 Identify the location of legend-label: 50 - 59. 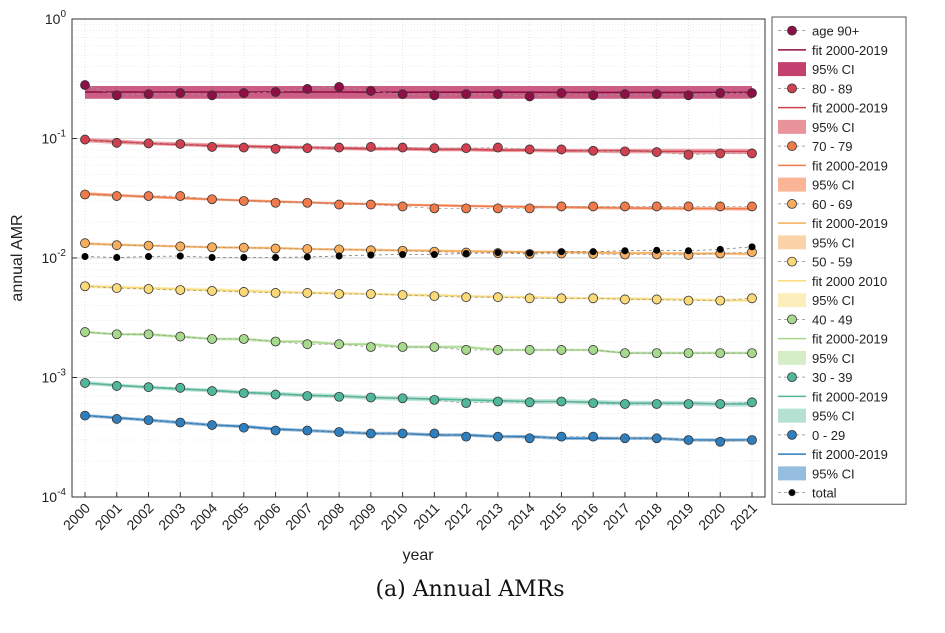
(832, 262).